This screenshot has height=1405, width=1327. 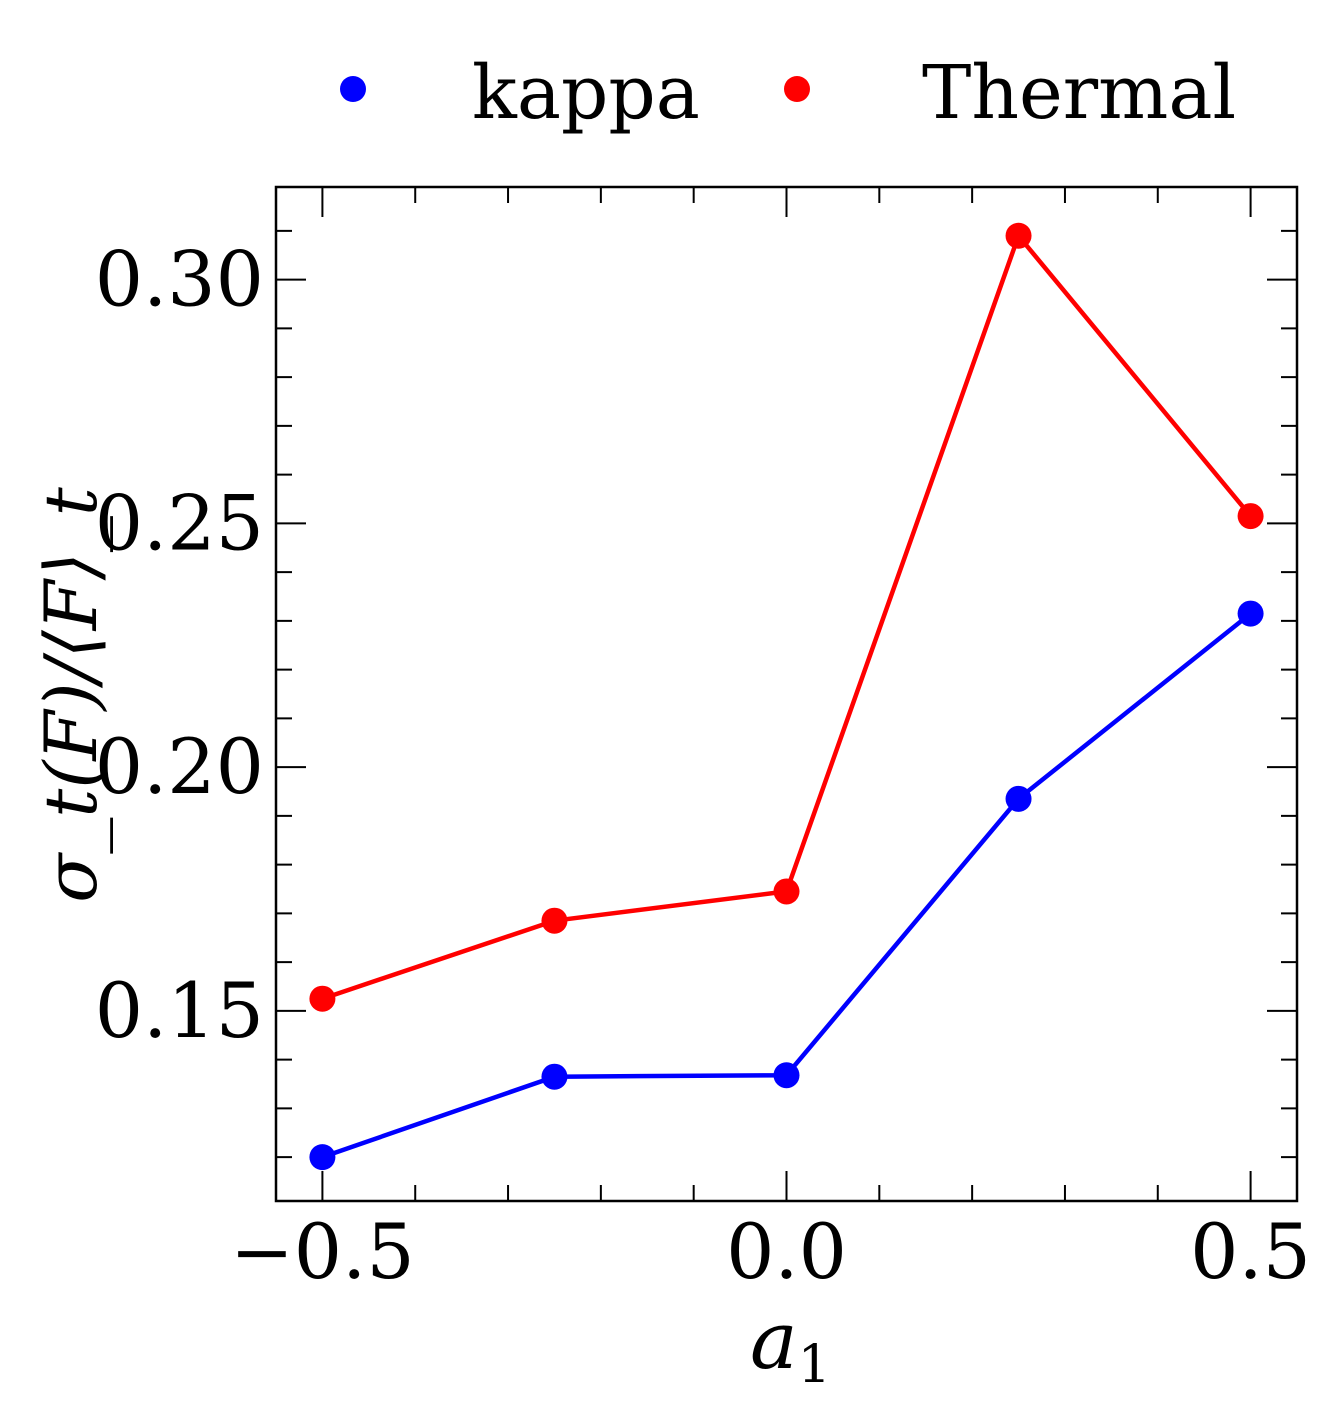 What do you see at coordinates (774, 1340) in the screenshot?
I see `x-axis-label-main: a` at bounding box center [774, 1340].